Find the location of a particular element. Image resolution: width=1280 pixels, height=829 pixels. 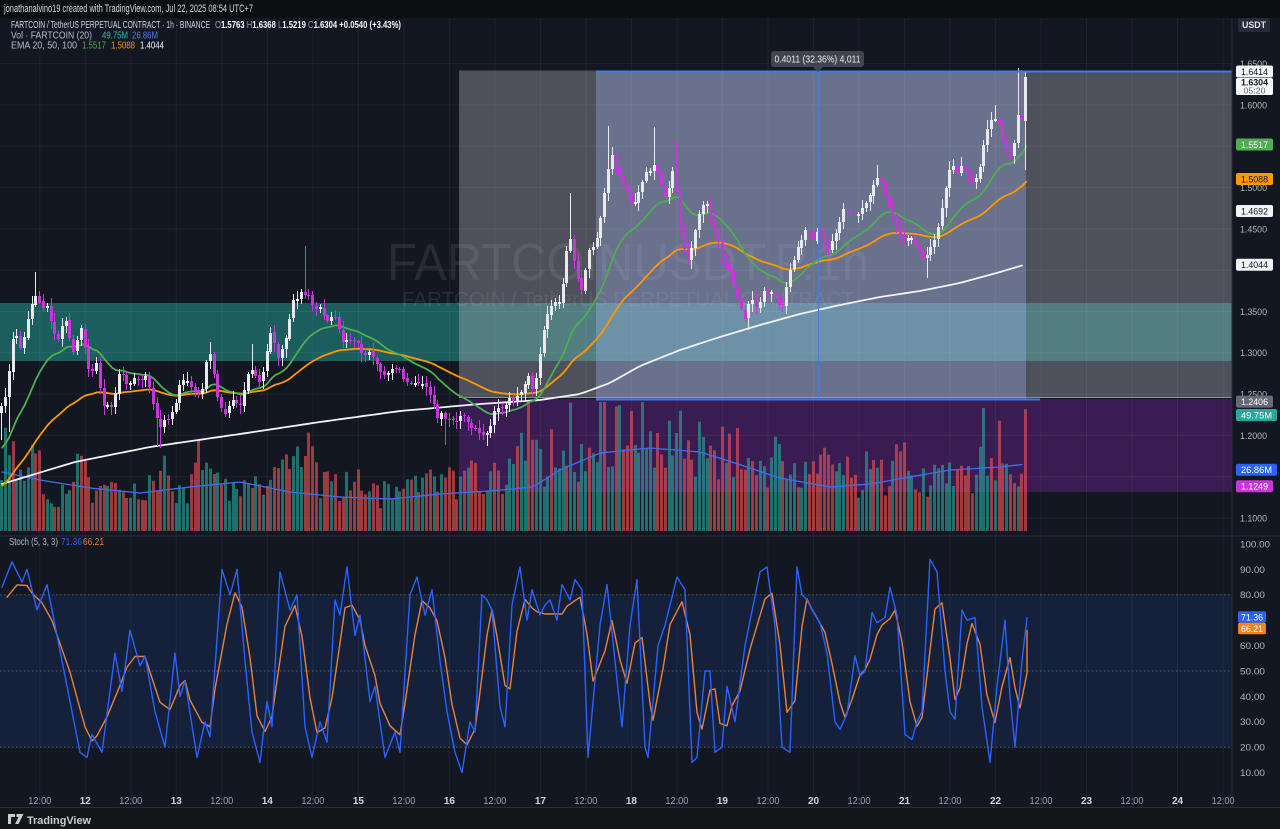

svg-text: 1.6414 is located at coordinates (1254, 72).